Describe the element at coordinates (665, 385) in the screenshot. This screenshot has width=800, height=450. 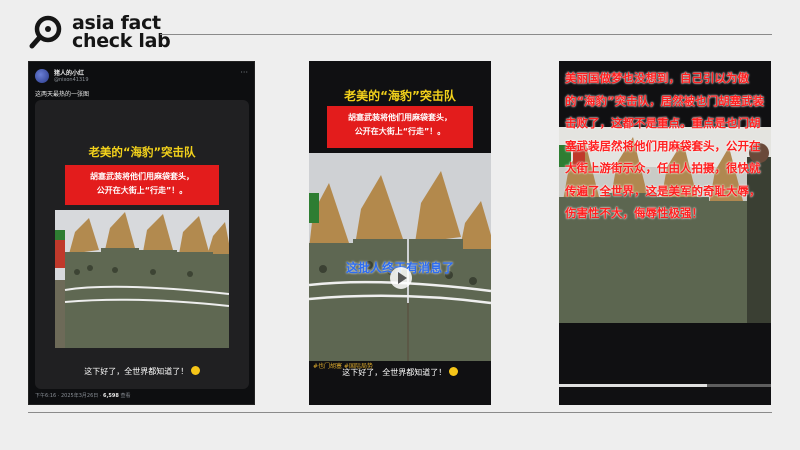
I see `video-progress-bar` at that location.